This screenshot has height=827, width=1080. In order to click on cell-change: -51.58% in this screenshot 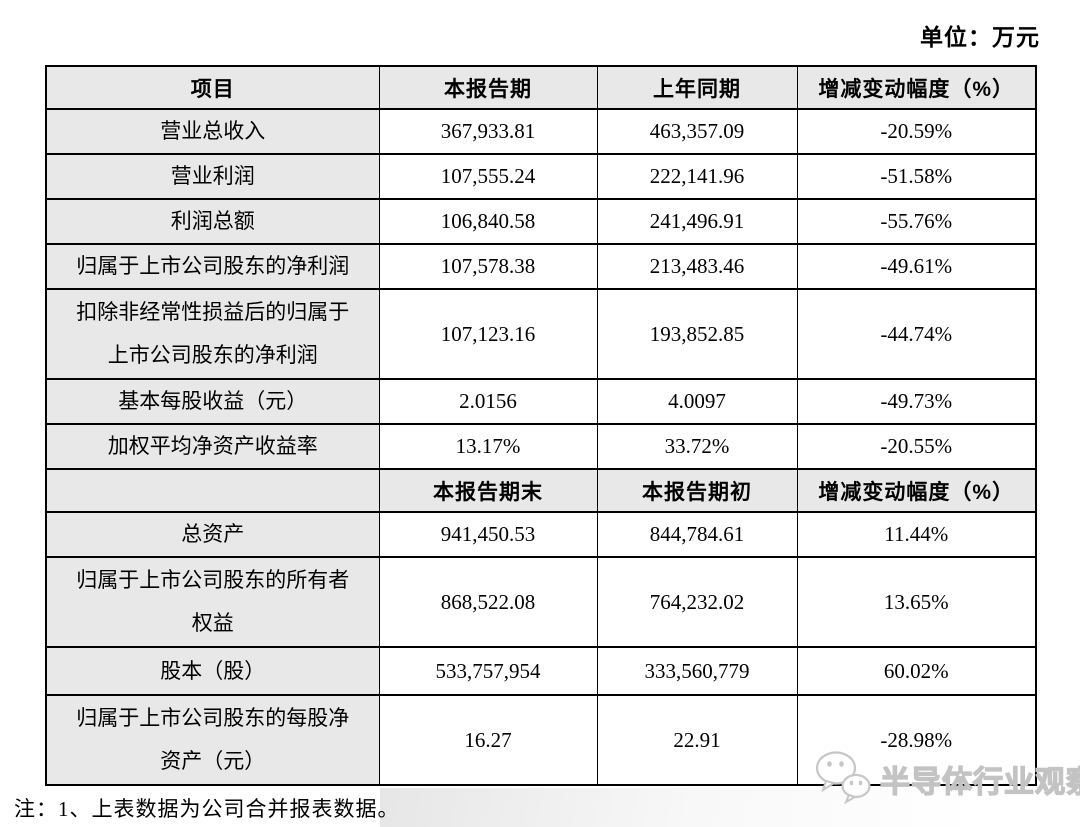, I will do `click(916, 177)`.